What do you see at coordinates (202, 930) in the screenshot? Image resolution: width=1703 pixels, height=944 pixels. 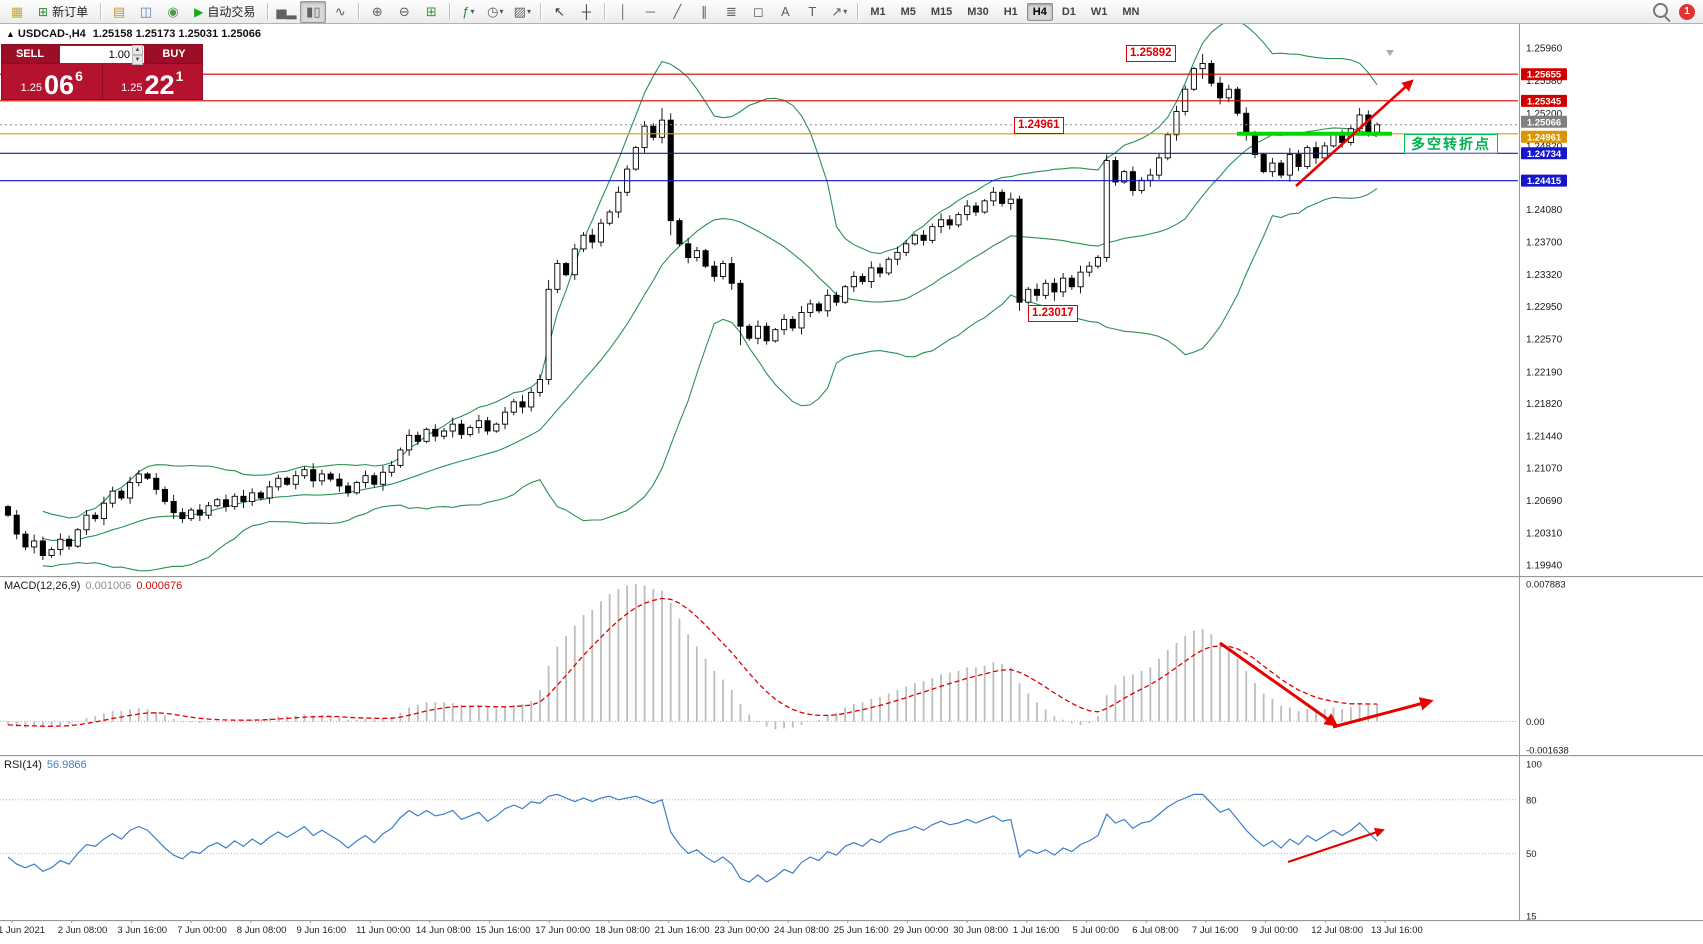 I see `svg-text: 7 Jun 00:00` at bounding box center [202, 930].